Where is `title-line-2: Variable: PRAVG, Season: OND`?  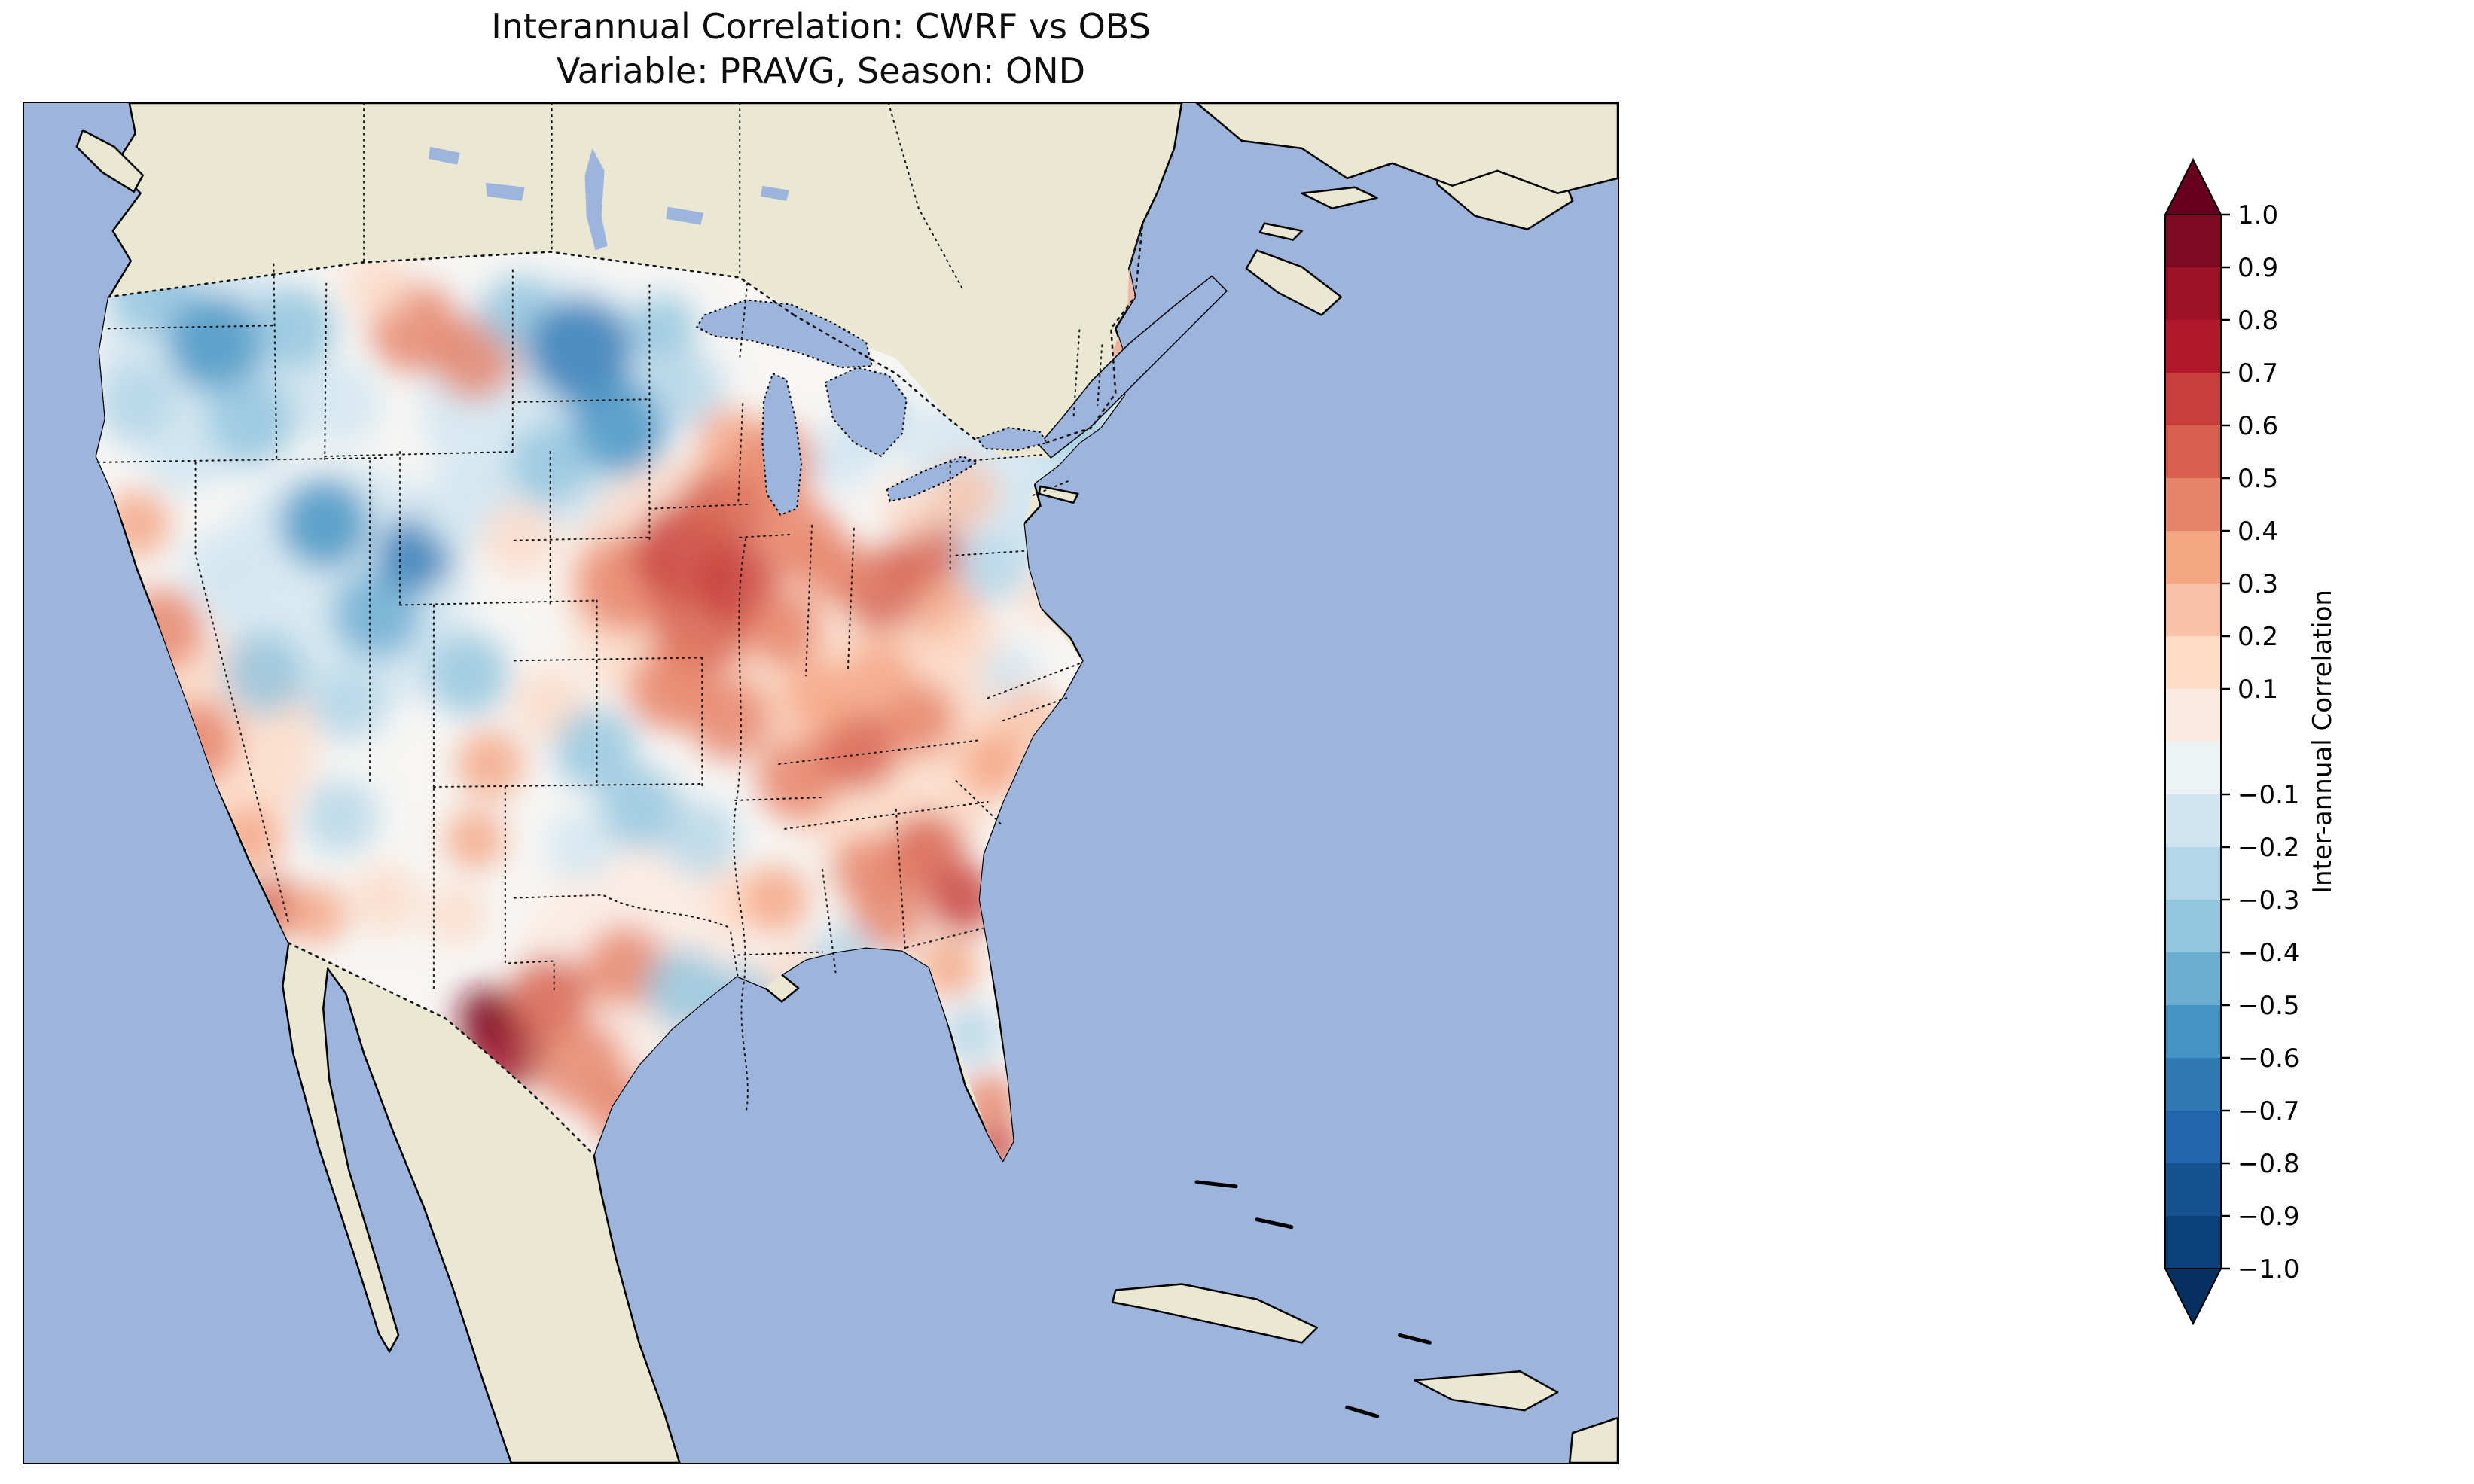
title-line-2: Variable: PRAVG, Season: OND is located at coordinates (821, 70).